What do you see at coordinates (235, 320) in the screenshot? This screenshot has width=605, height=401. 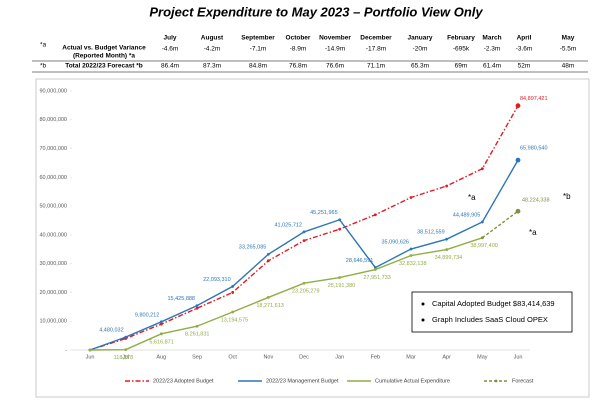 I see `data-label: 13,194,575` at bounding box center [235, 320].